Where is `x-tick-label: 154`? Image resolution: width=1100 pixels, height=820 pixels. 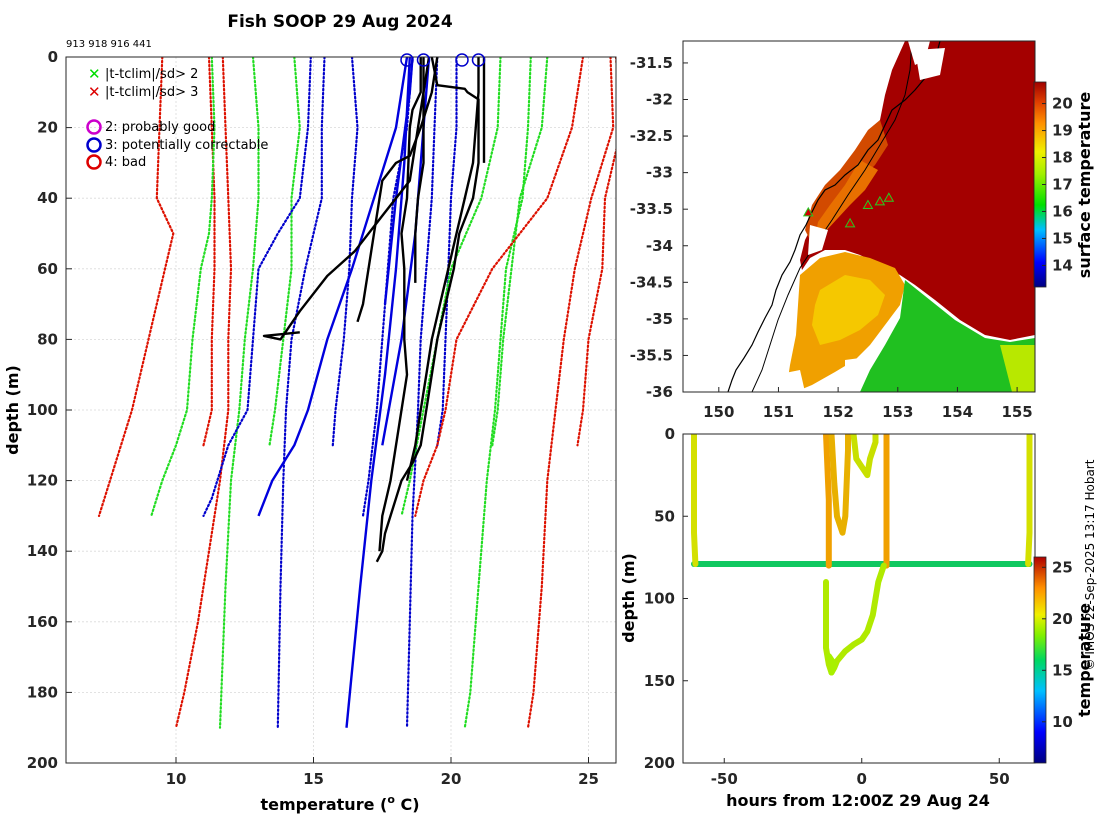 x-tick-label: 154 is located at coordinates (957, 412).